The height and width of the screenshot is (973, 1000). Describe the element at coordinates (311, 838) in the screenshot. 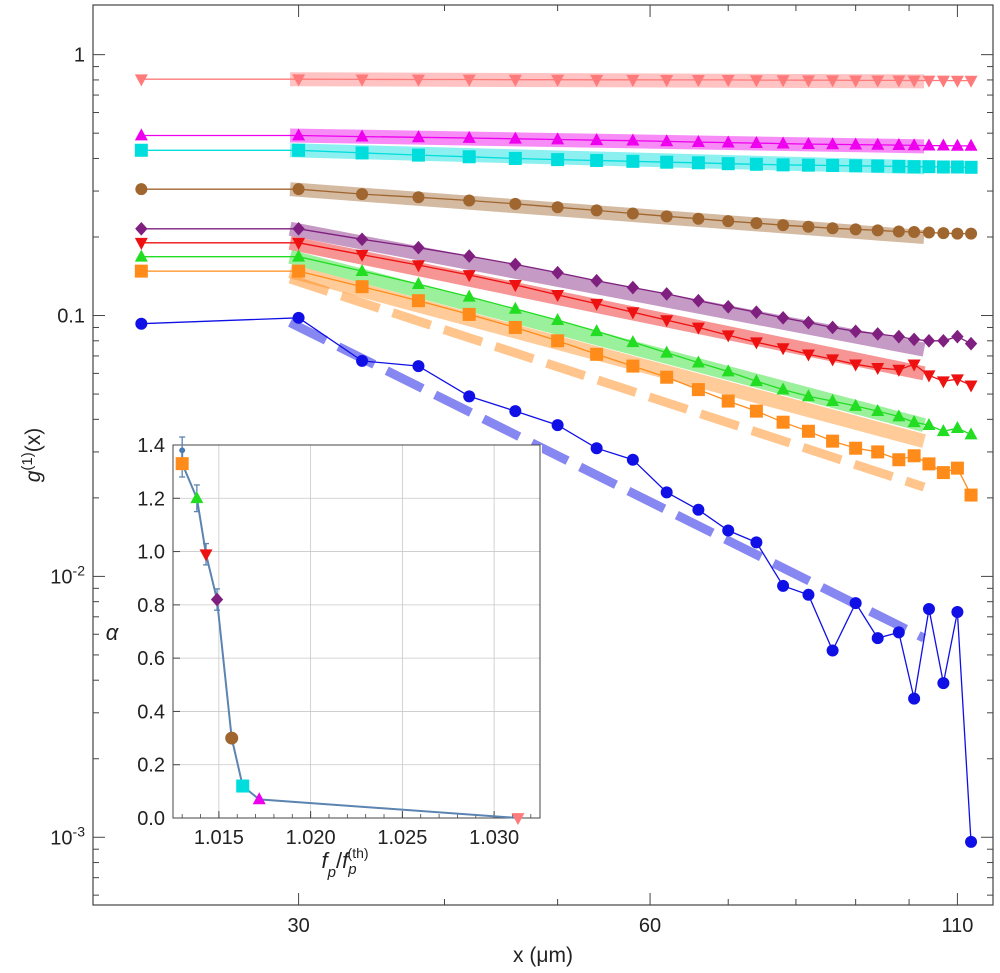

I see `inset-x-tick-label: 1.020` at that location.